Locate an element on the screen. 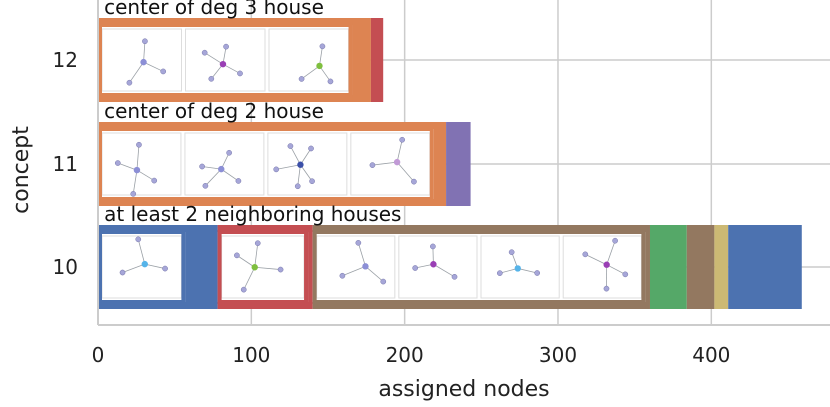 The height and width of the screenshot is (407, 830). y-tick-label: 11 is located at coordinates (65, 164).